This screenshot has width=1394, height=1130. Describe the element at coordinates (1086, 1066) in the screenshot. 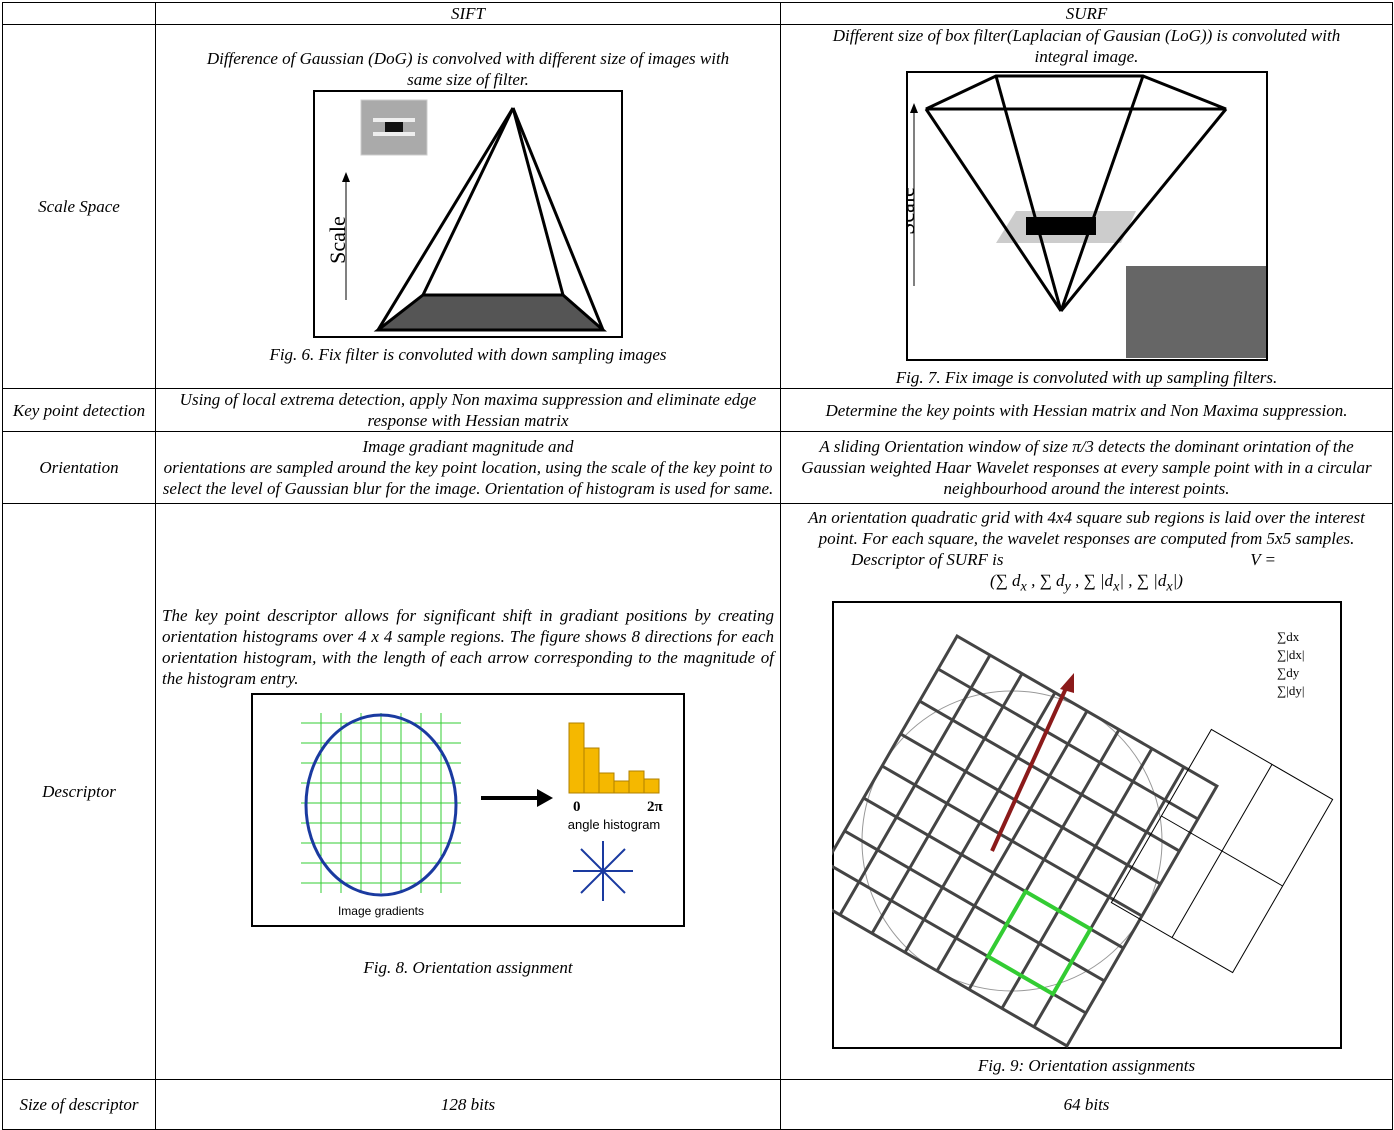

I see `figure-caption: Fig. 9: Orientation assignments` at that location.